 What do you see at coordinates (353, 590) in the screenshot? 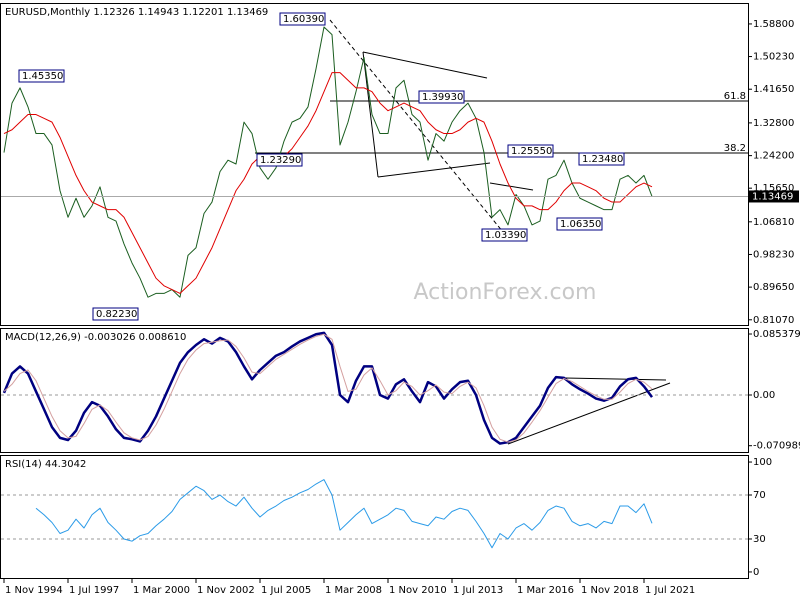
I see `x-tick-label: 1 Mar 2008` at bounding box center [353, 590].